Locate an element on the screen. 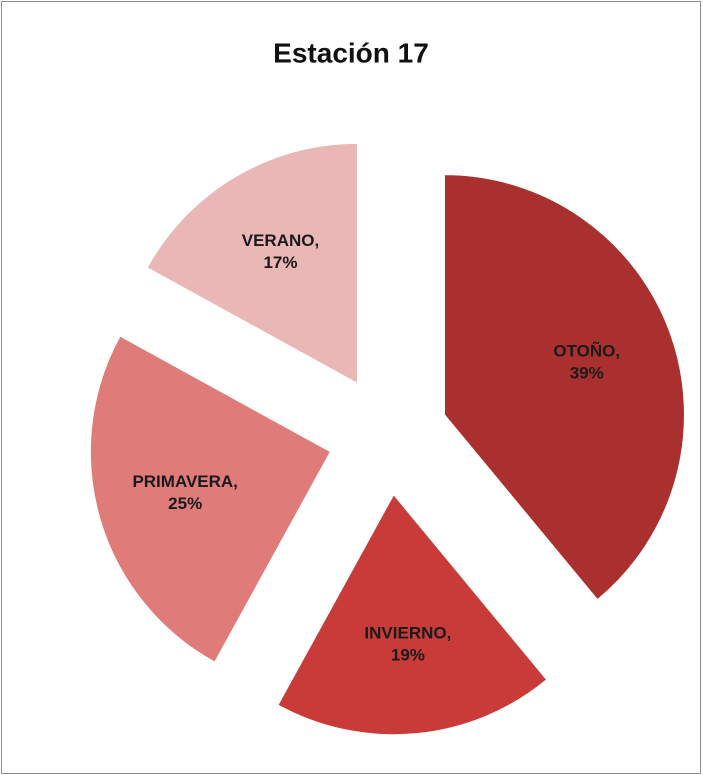 The width and height of the screenshot is (703, 775). data-label: PRIMAVERA, 25% is located at coordinates (184, 492).